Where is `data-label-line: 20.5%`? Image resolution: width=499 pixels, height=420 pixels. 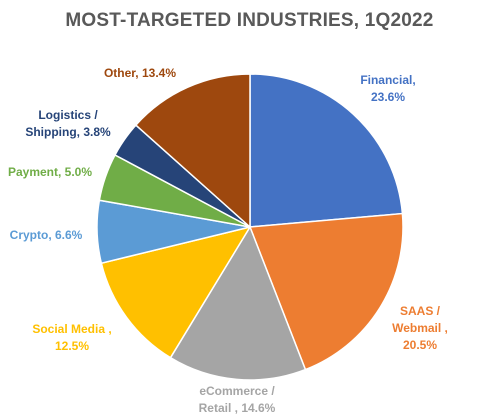
data-label-line: 20.5% is located at coordinates (420, 345).